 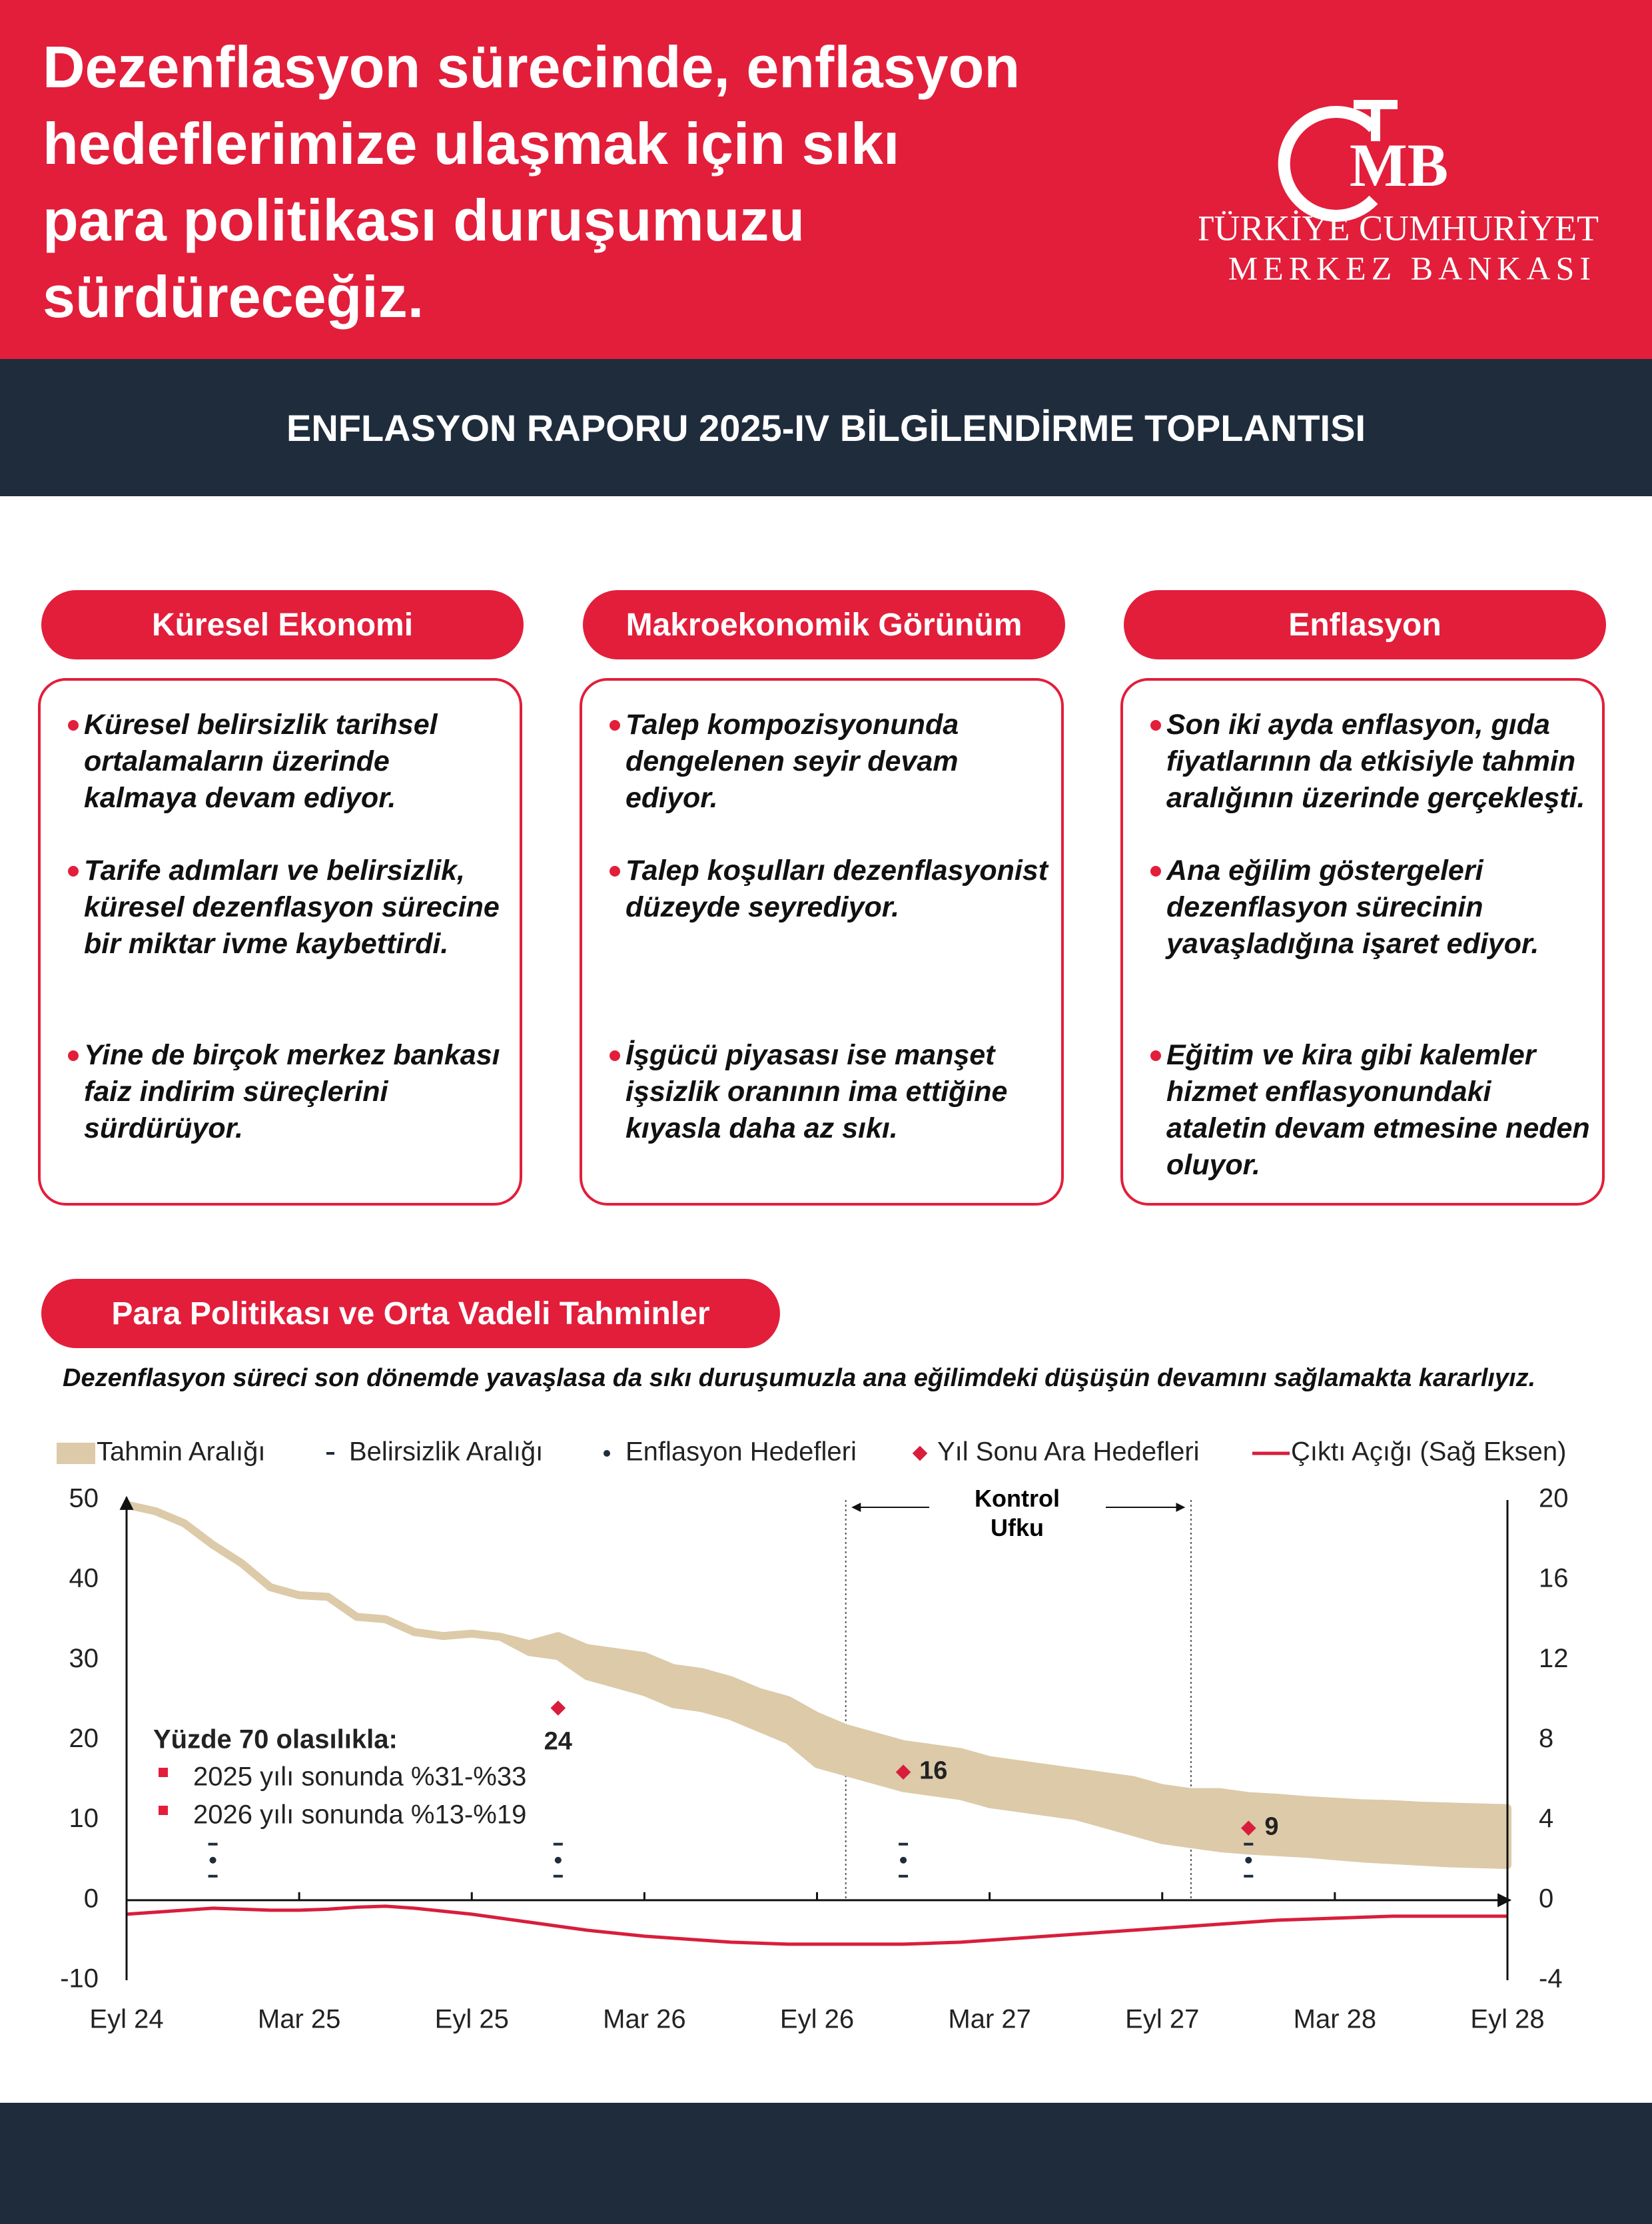 What do you see at coordinates (1546, 1898) in the screenshot?
I see `y2-tick-label: 0` at bounding box center [1546, 1898].